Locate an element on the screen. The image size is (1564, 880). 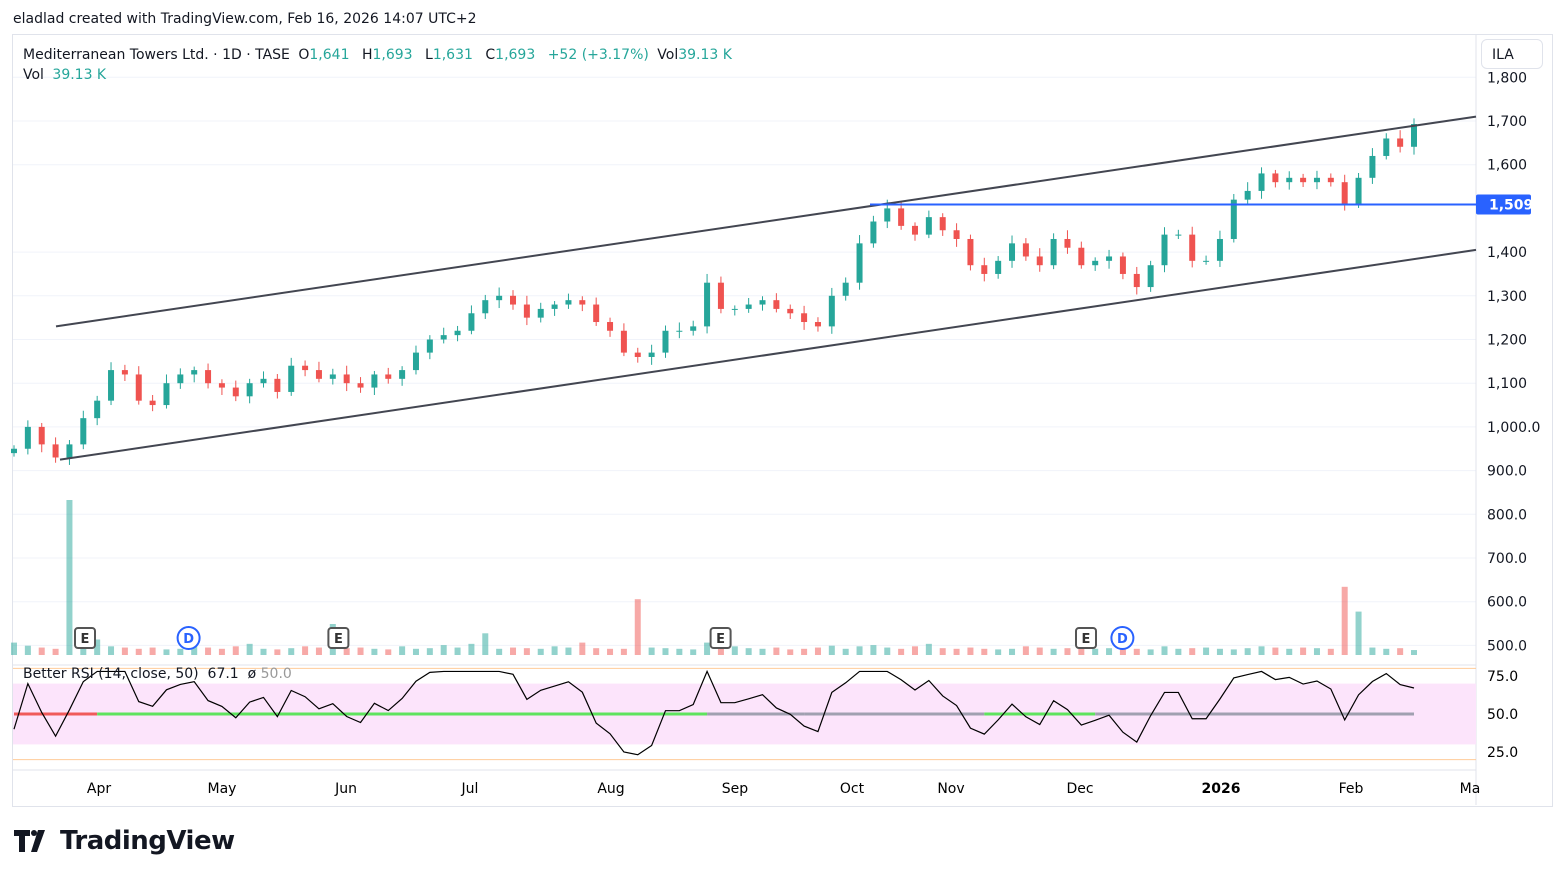
price-tick: 900.0 is located at coordinates (1507, 472).